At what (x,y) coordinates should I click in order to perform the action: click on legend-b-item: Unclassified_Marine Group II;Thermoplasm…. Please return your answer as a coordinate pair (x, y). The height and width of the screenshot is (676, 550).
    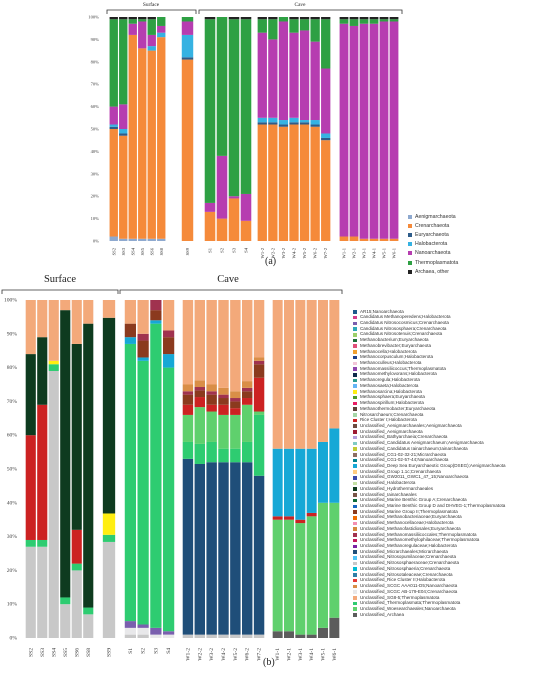
    Looking at the image, I should click on (429, 512).